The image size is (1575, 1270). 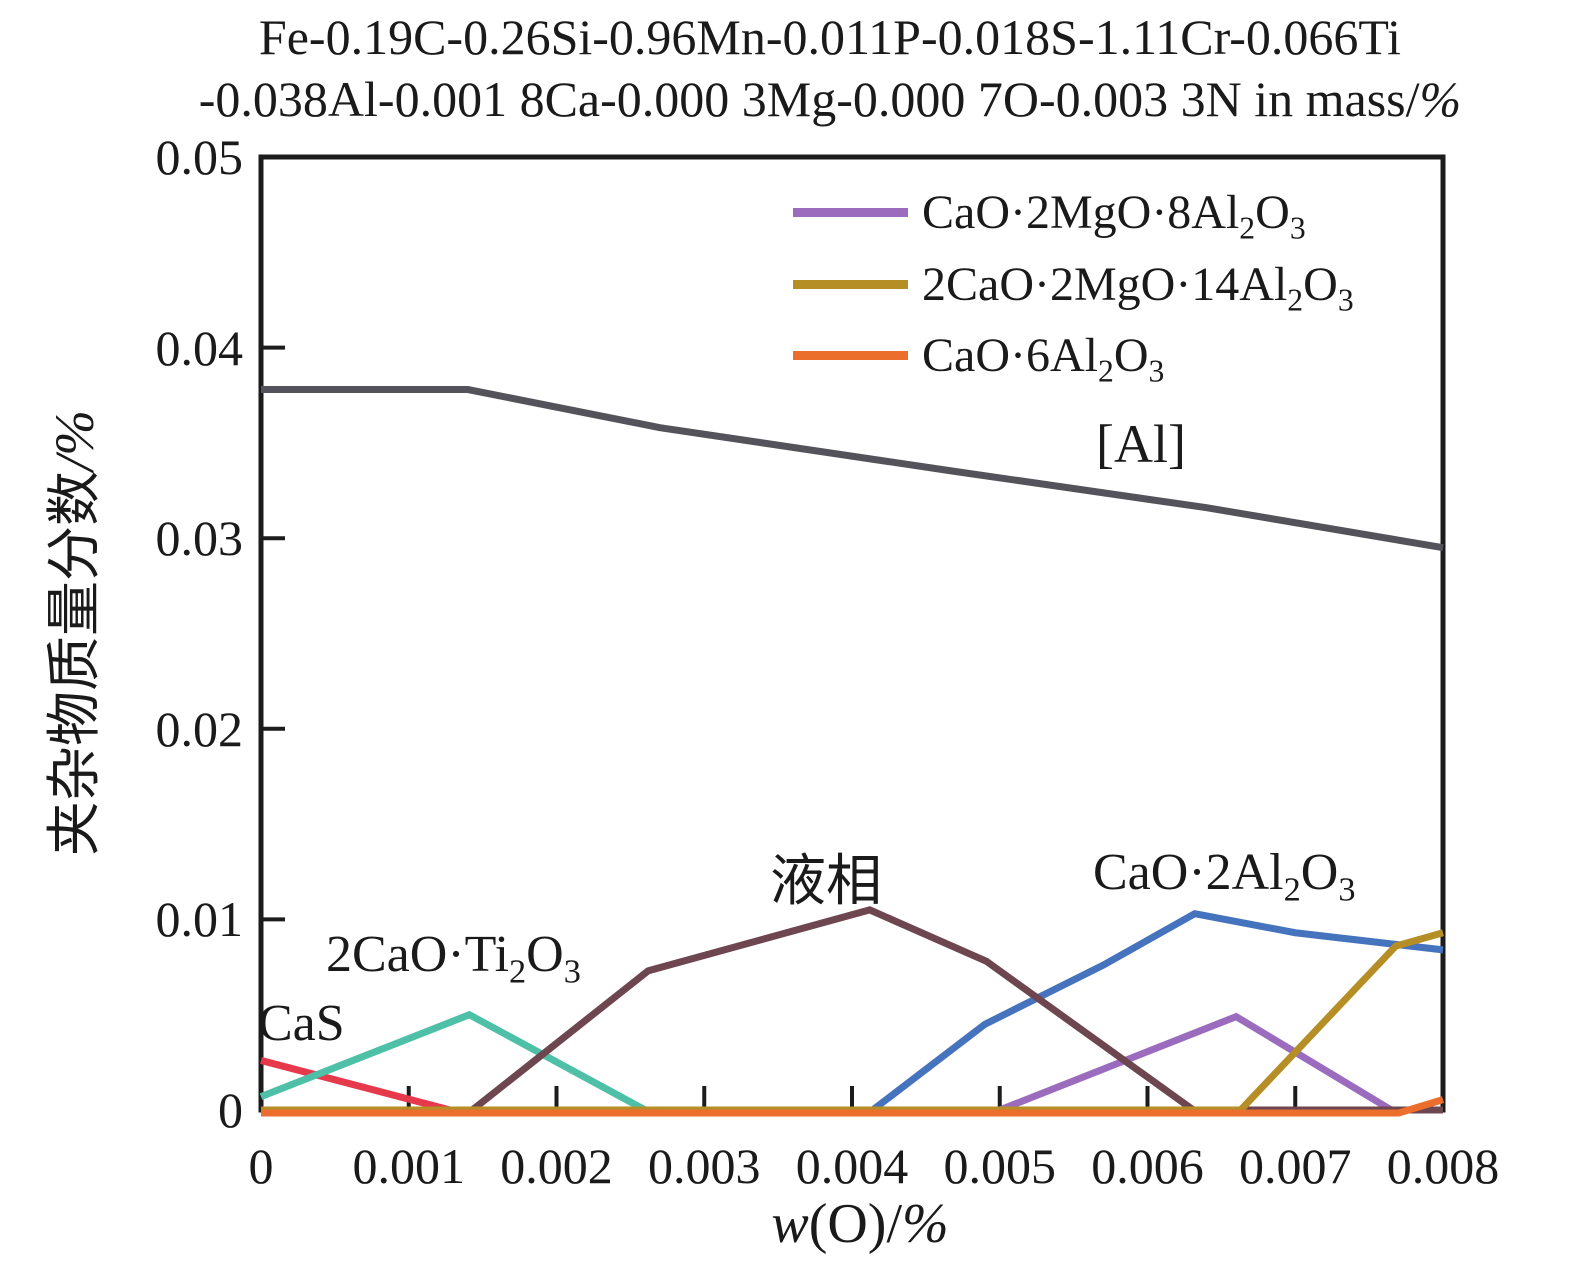 What do you see at coordinates (1443, 1166) in the screenshot?
I see `x-tick-label: 0.008` at bounding box center [1443, 1166].